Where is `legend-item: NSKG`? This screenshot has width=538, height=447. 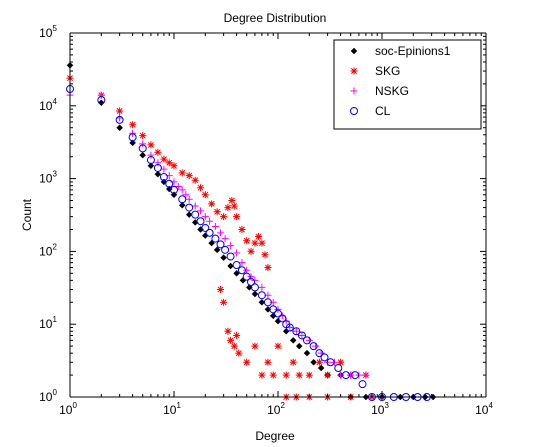
legend-item: NSKG is located at coordinates (379, 91).